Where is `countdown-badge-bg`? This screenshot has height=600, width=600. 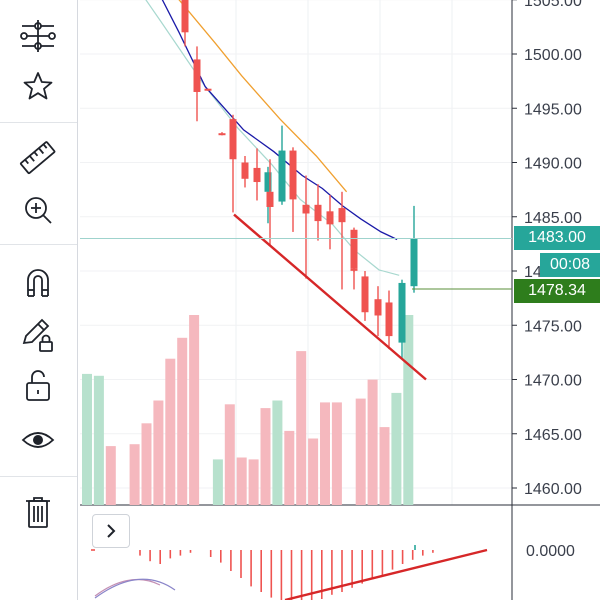 countdown-badge-bg is located at coordinates (570, 265).